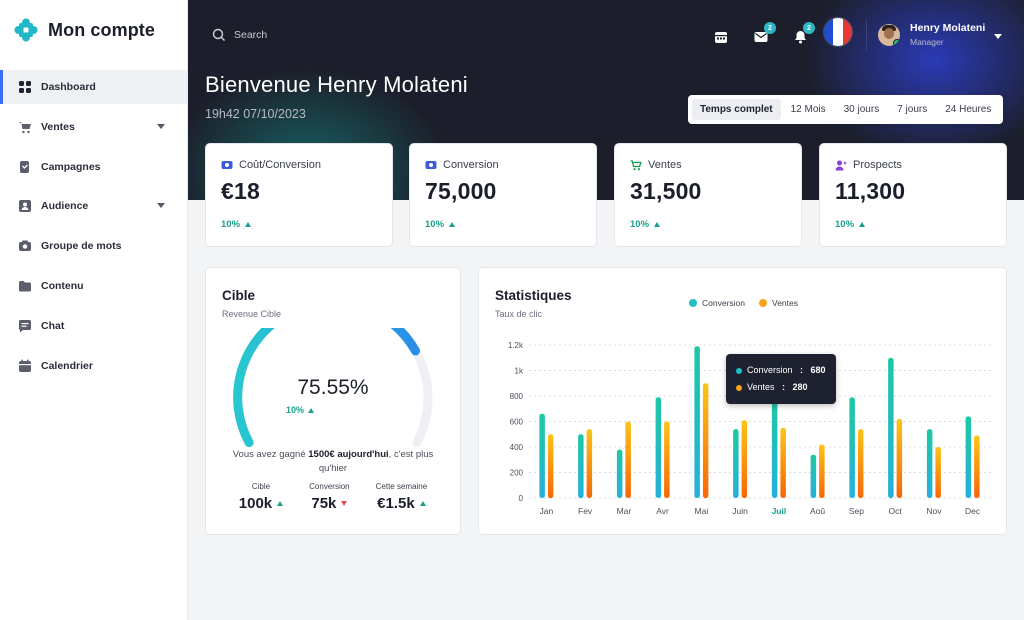 The image size is (1024, 620). I want to click on legend-item-ventes: Ventes, so click(778, 303).